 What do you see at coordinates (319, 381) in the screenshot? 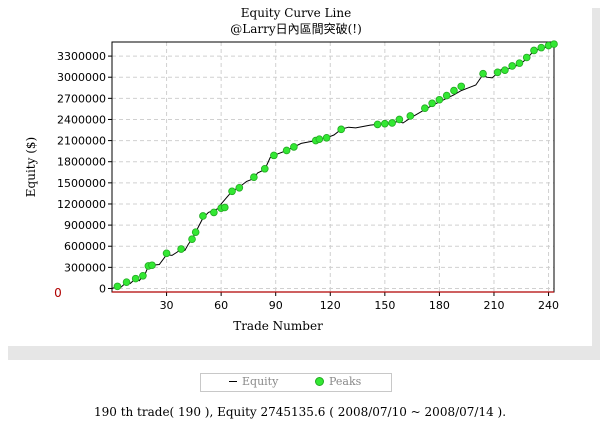
I see `dot-swatch-icon` at bounding box center [319, 381].